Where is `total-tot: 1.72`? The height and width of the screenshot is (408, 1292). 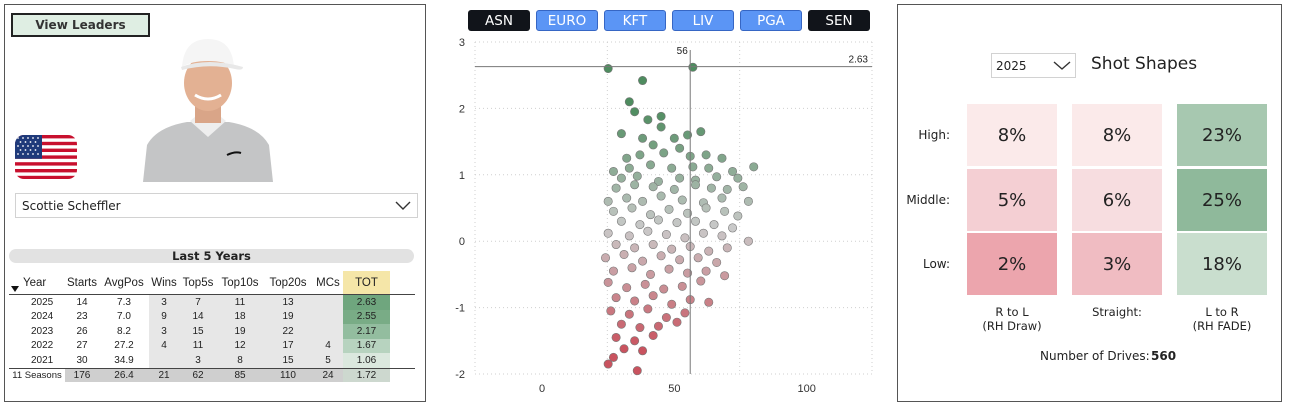
total-tot: 1.72 is located at coordinates (366, 375).